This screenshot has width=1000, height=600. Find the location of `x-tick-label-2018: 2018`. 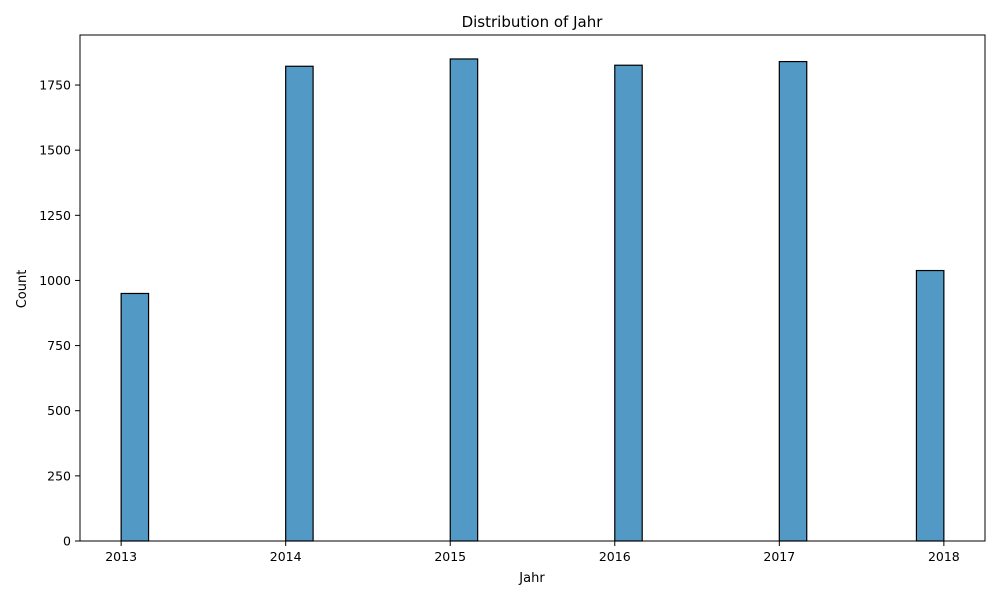

x-tick-label-2018: 2018 is located at coordinates (944, 556).